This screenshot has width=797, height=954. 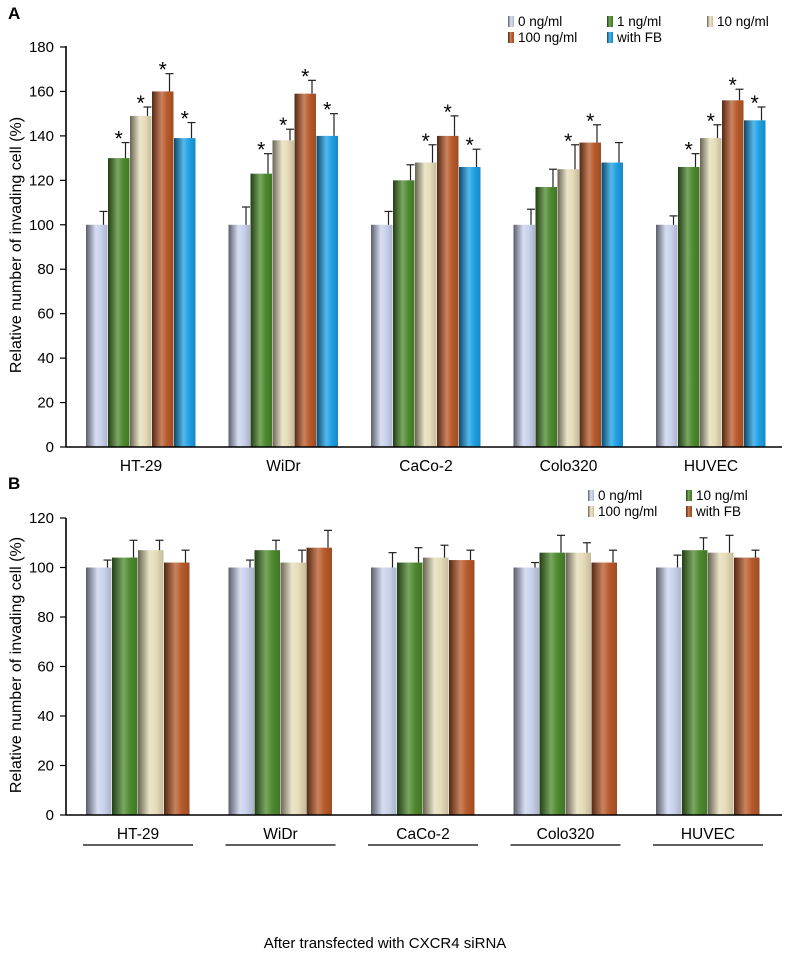 I want to click on panel-a-legend: 0 ng/ml 1 ng/ml 10 ng/ml 100 ng/ml with FB, so click(x=638, y=29).